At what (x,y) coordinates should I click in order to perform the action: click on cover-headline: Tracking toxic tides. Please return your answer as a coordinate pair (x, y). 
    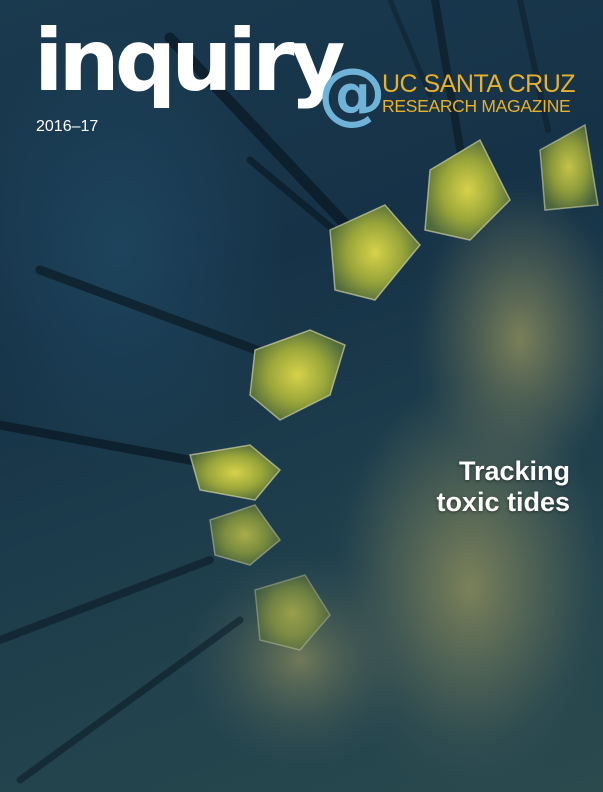
    Looking at the image, I should click on (485, 487).